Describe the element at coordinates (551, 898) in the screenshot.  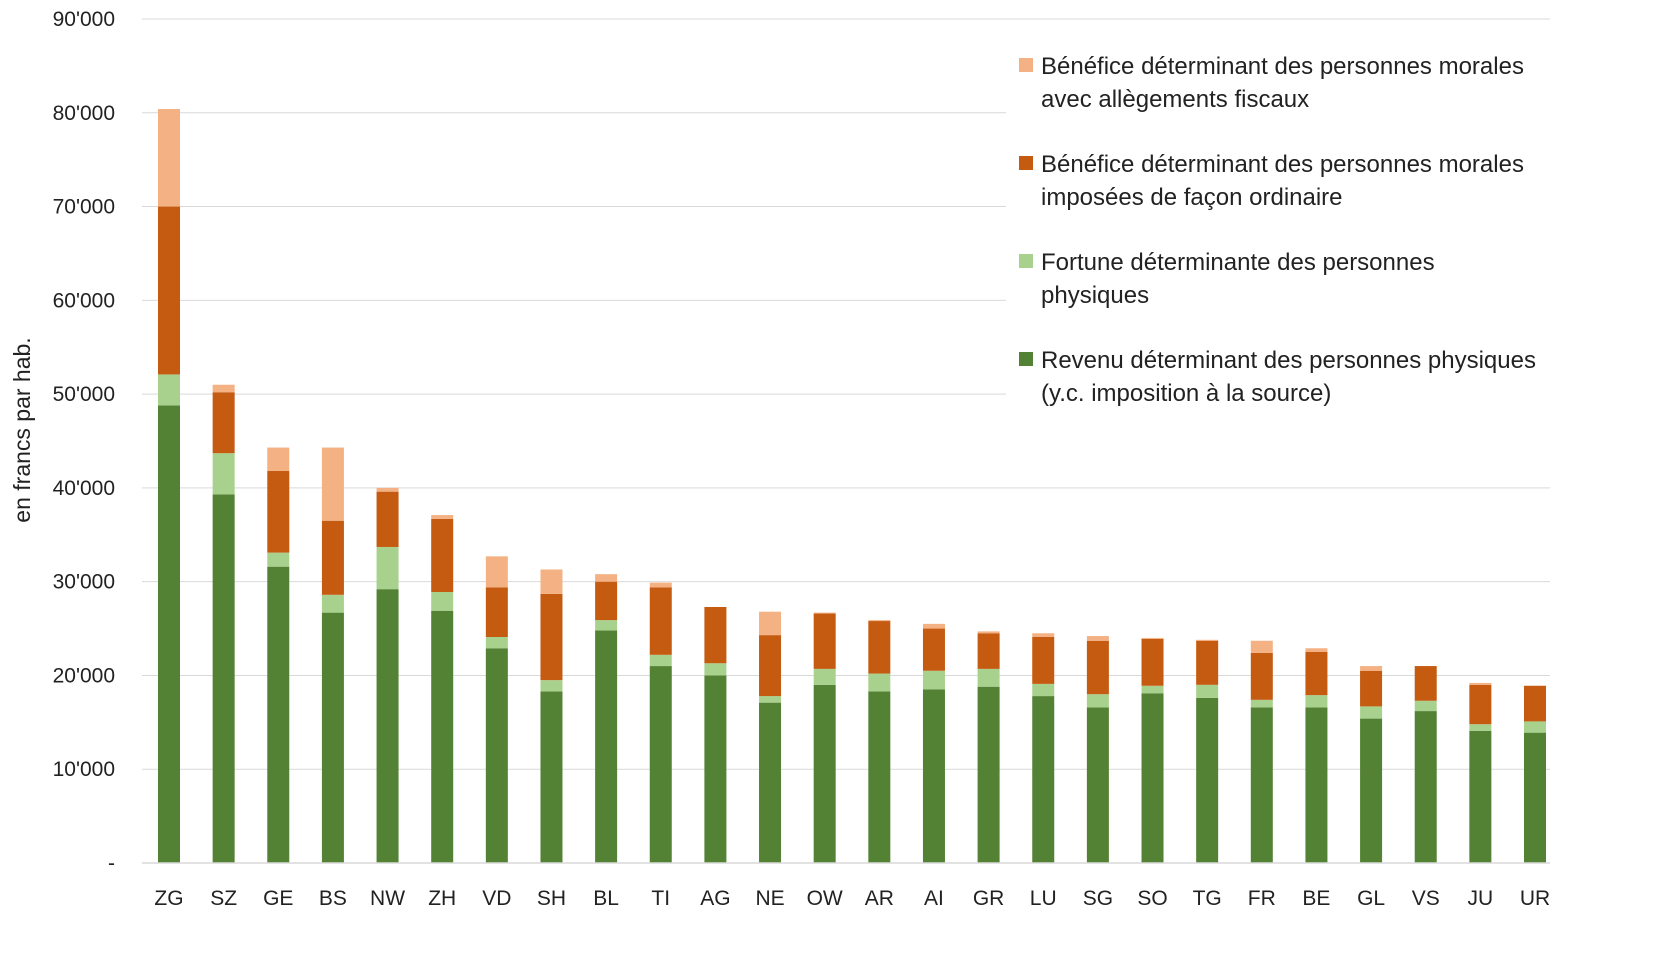
I see `x-tick-label: SH` at that location.